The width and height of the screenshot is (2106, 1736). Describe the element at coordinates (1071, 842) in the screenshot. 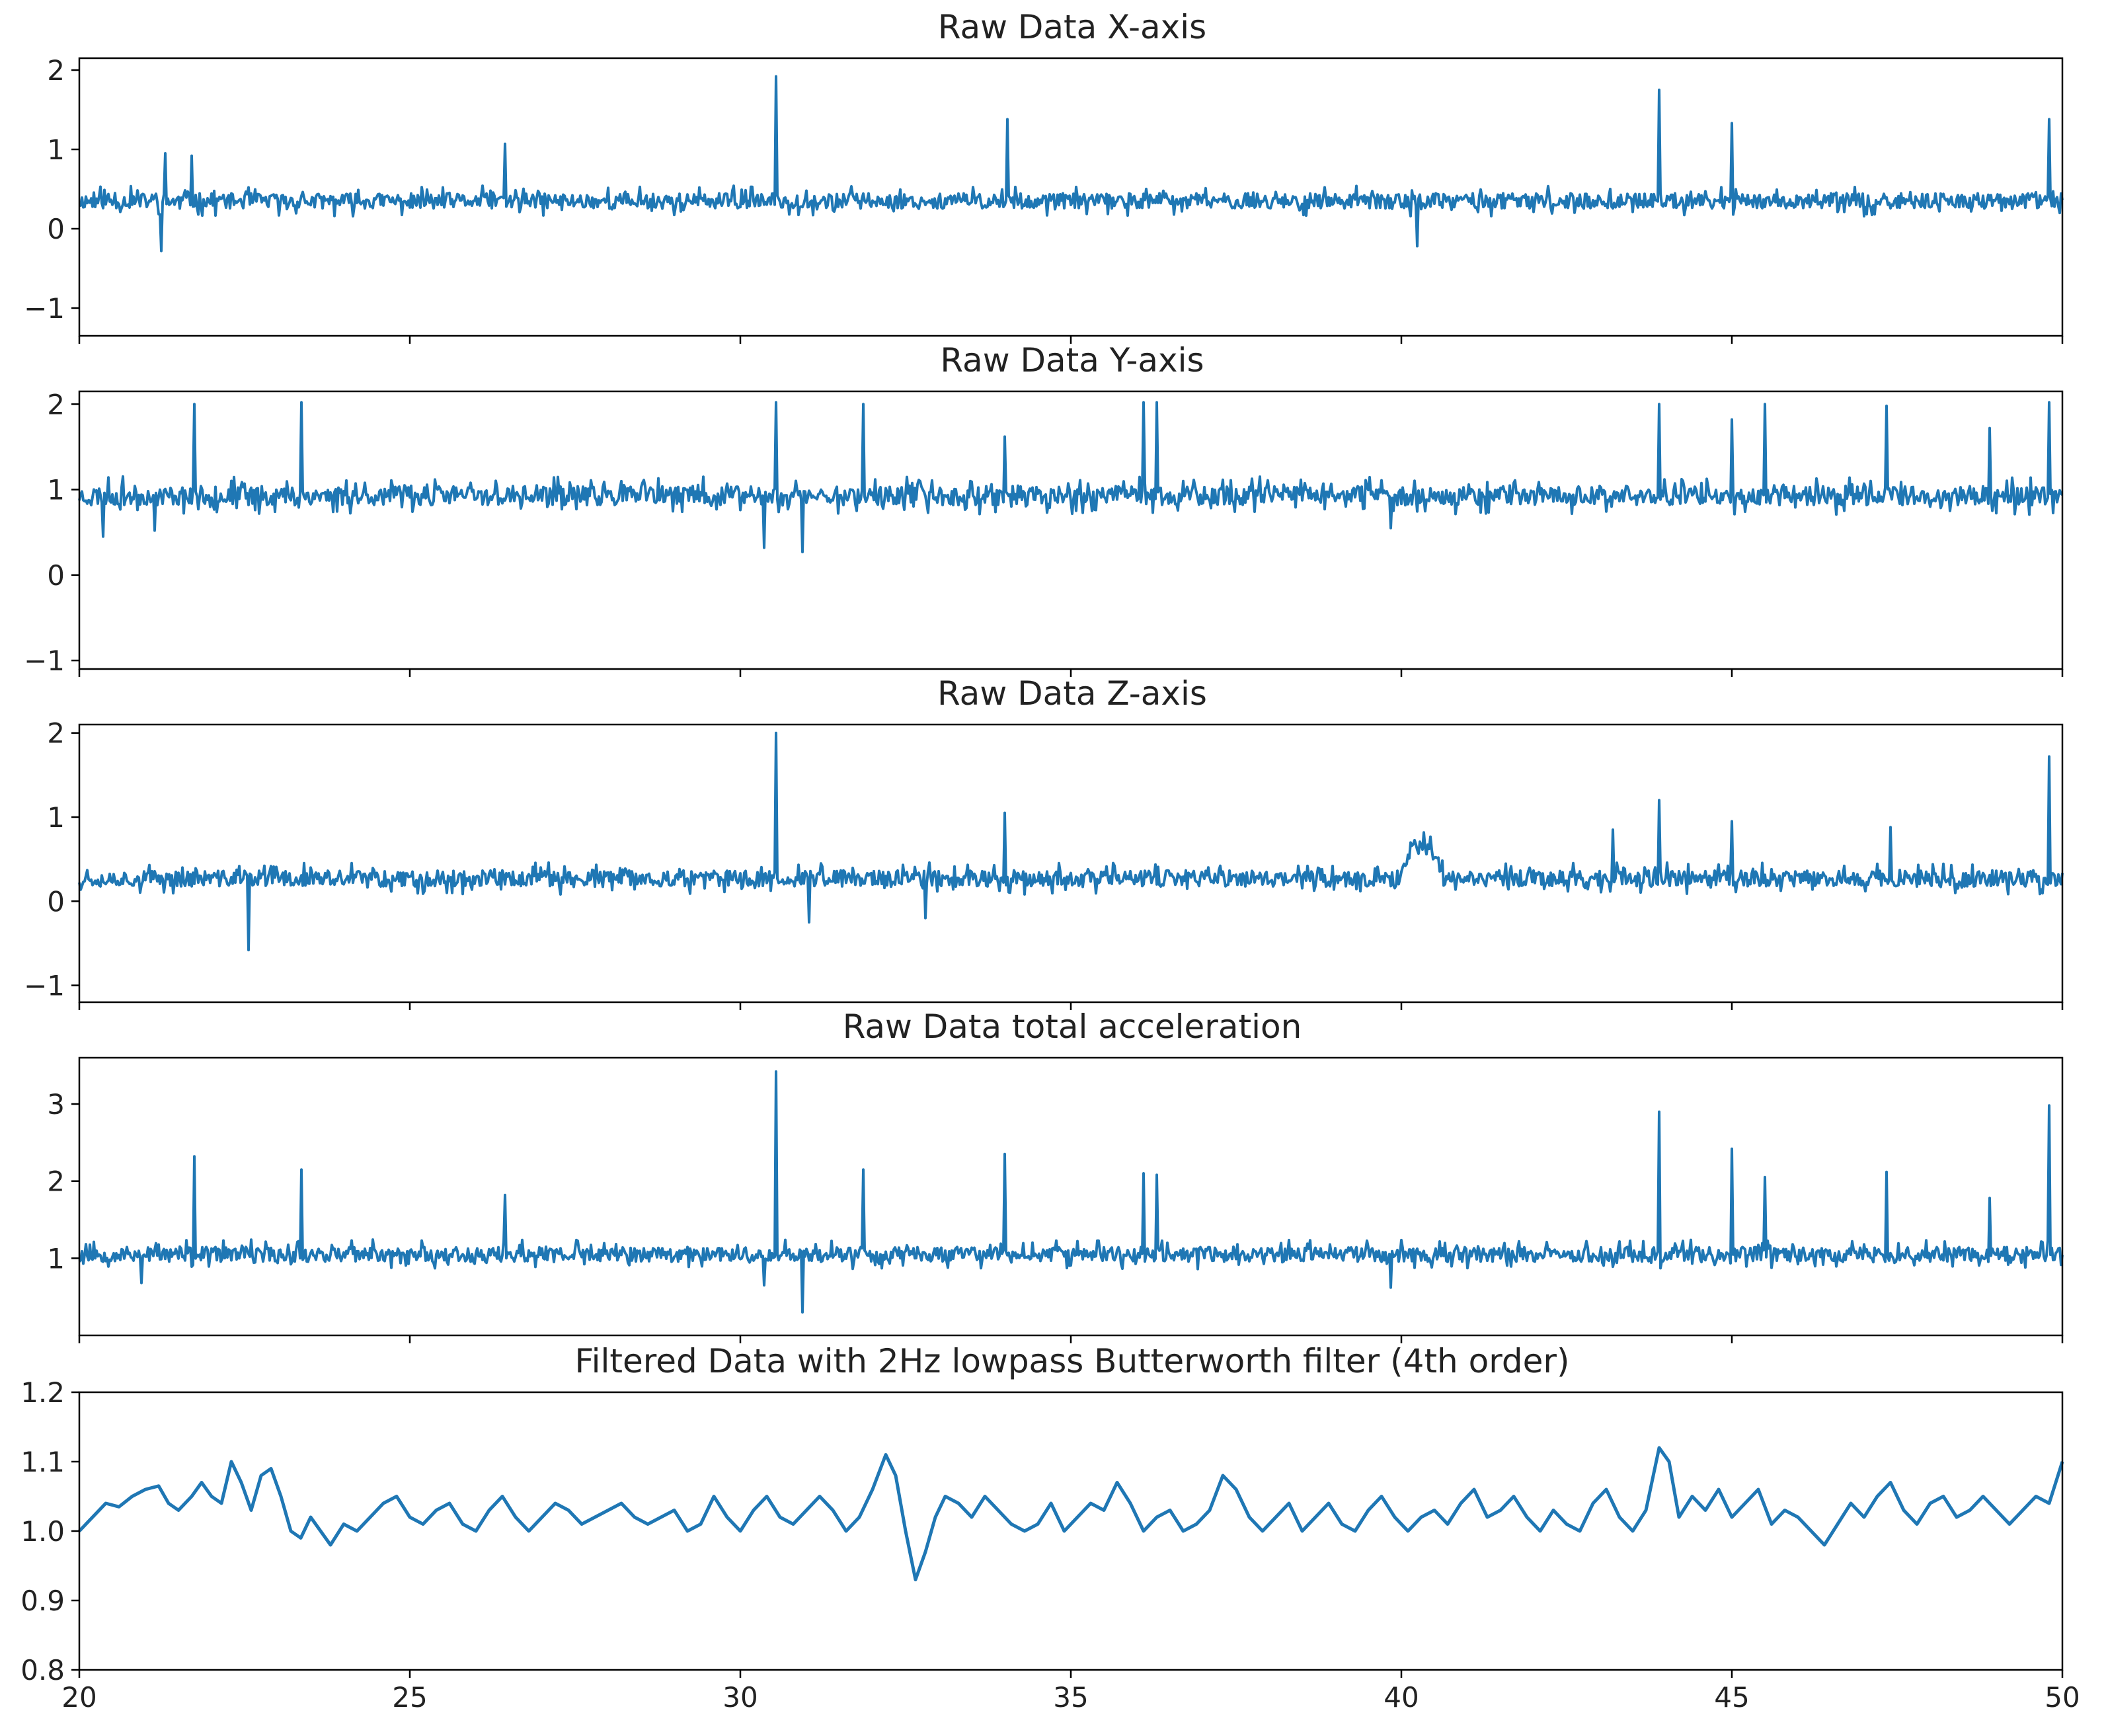

I see `series-line-z` at that location.